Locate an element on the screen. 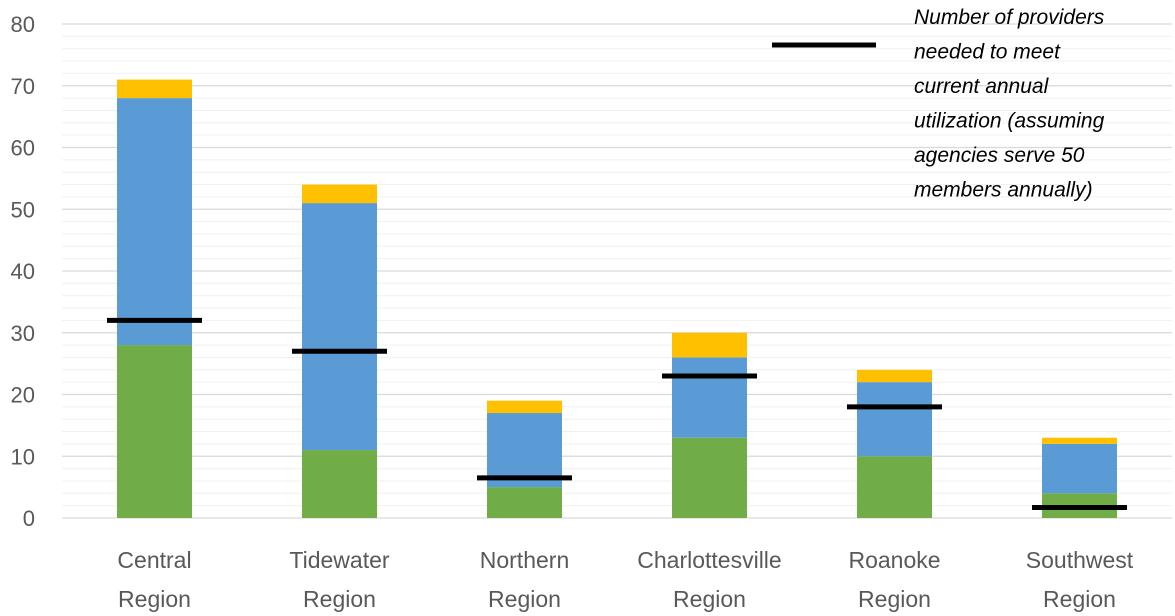  y-tick-label: 40 is located at coordinates (23, 271).